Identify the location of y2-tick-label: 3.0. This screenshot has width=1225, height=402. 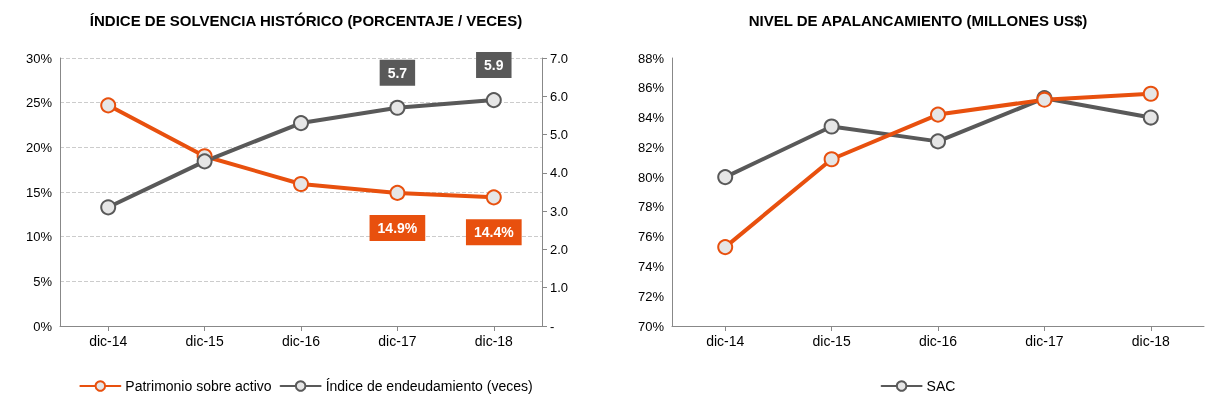
(559, 211).